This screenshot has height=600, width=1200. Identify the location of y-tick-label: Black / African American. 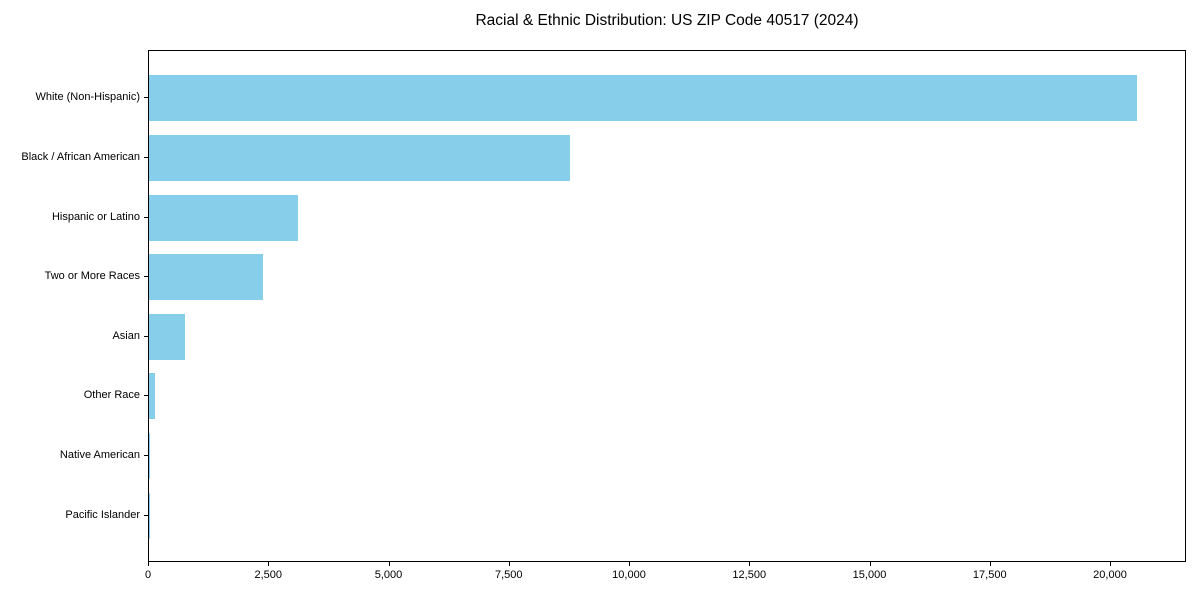
(80, 156).